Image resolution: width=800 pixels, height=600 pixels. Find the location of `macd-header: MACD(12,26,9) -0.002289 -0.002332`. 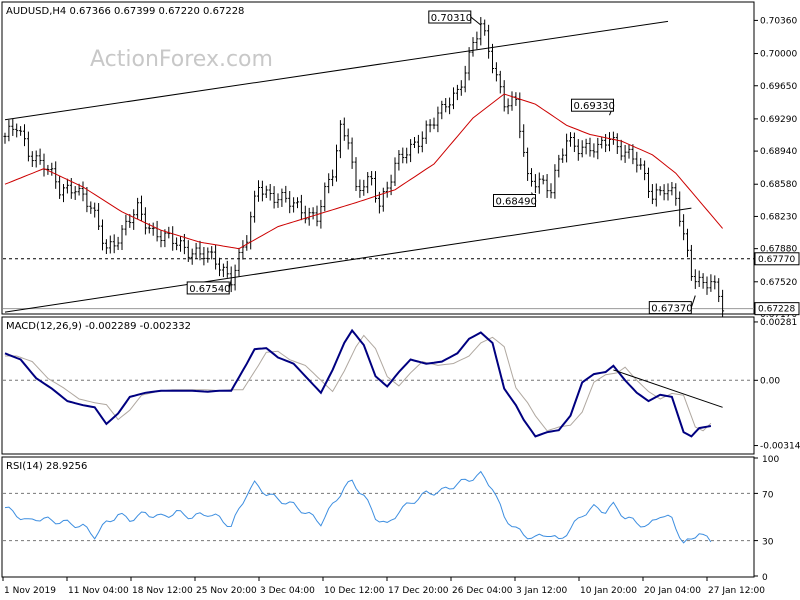

macd-header: MACD(12,26,9) -0.002289 -0.002332 is located at coordinates (98, 326).